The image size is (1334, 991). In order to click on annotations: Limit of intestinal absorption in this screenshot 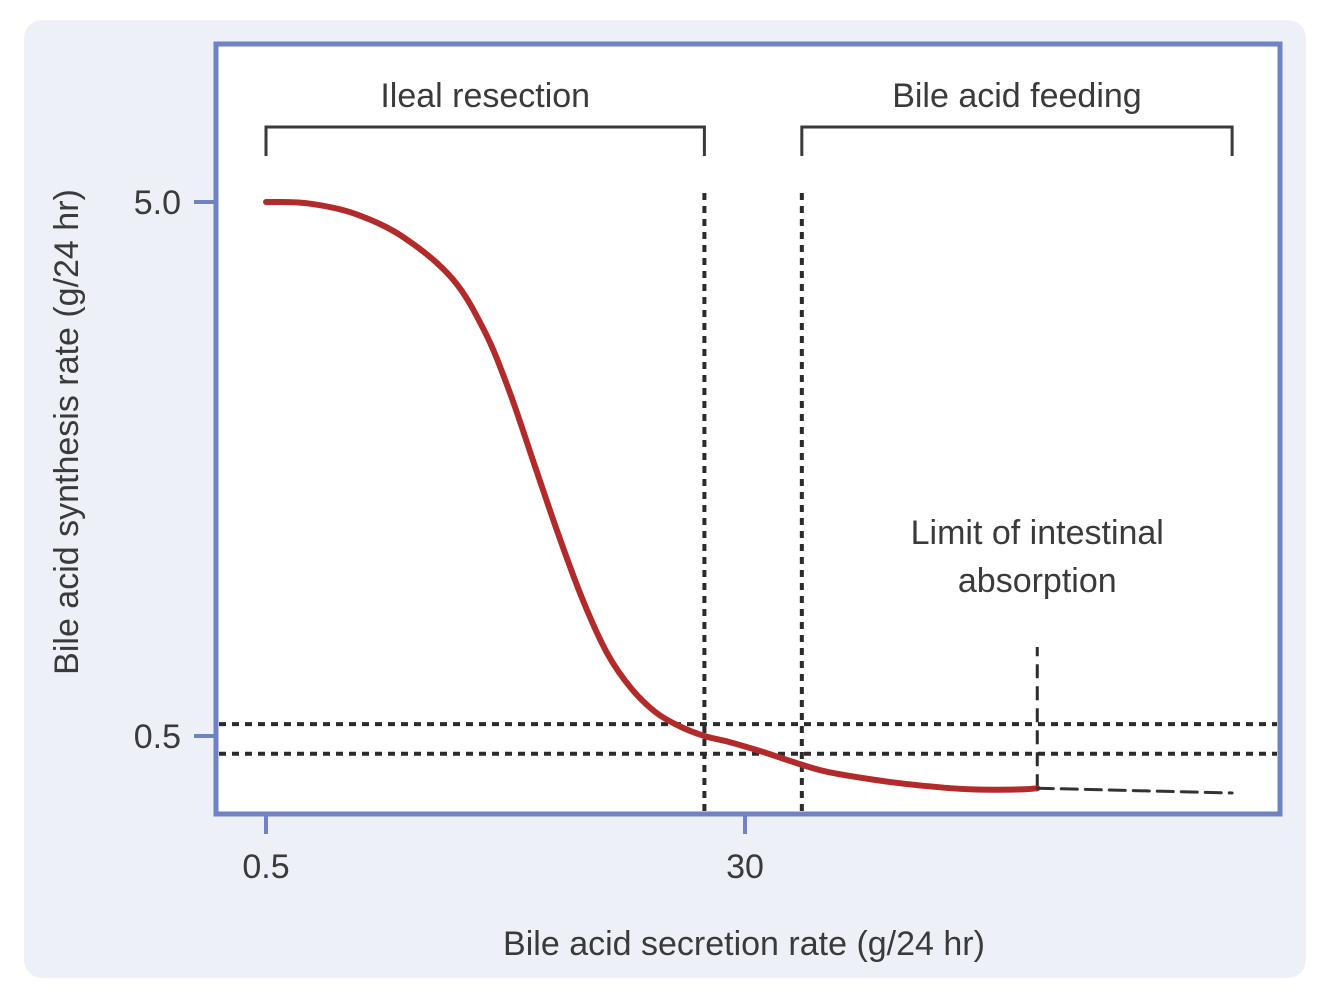, I will do `click(1037, 557)`.